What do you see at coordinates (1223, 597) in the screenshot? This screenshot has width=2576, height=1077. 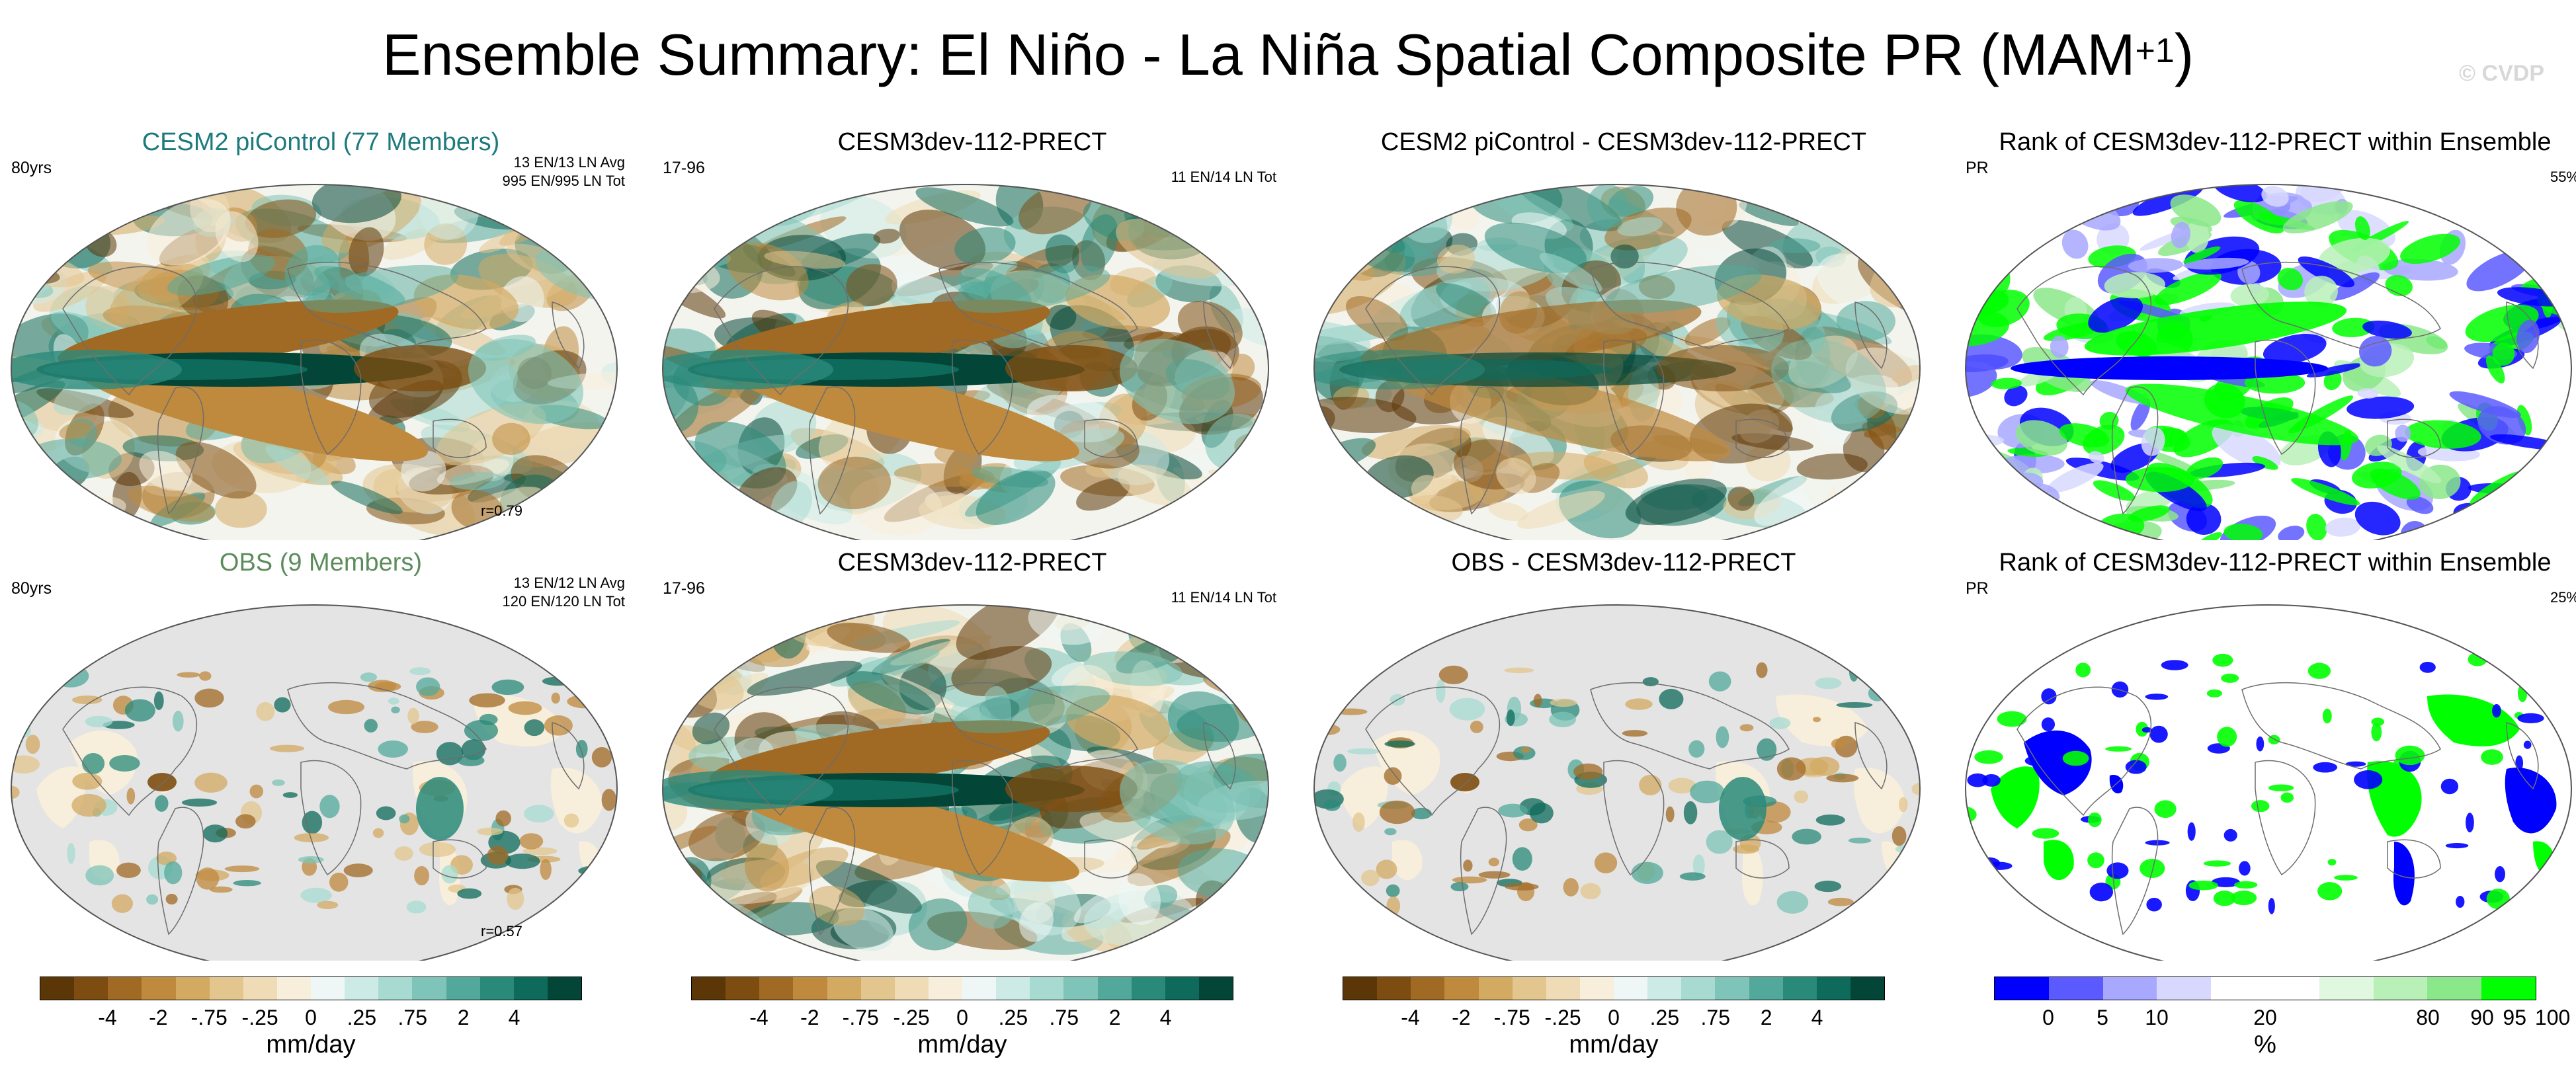 I see `event-count-label: 11 EN/14 LN Tot` at bounding box center [1223, 597].